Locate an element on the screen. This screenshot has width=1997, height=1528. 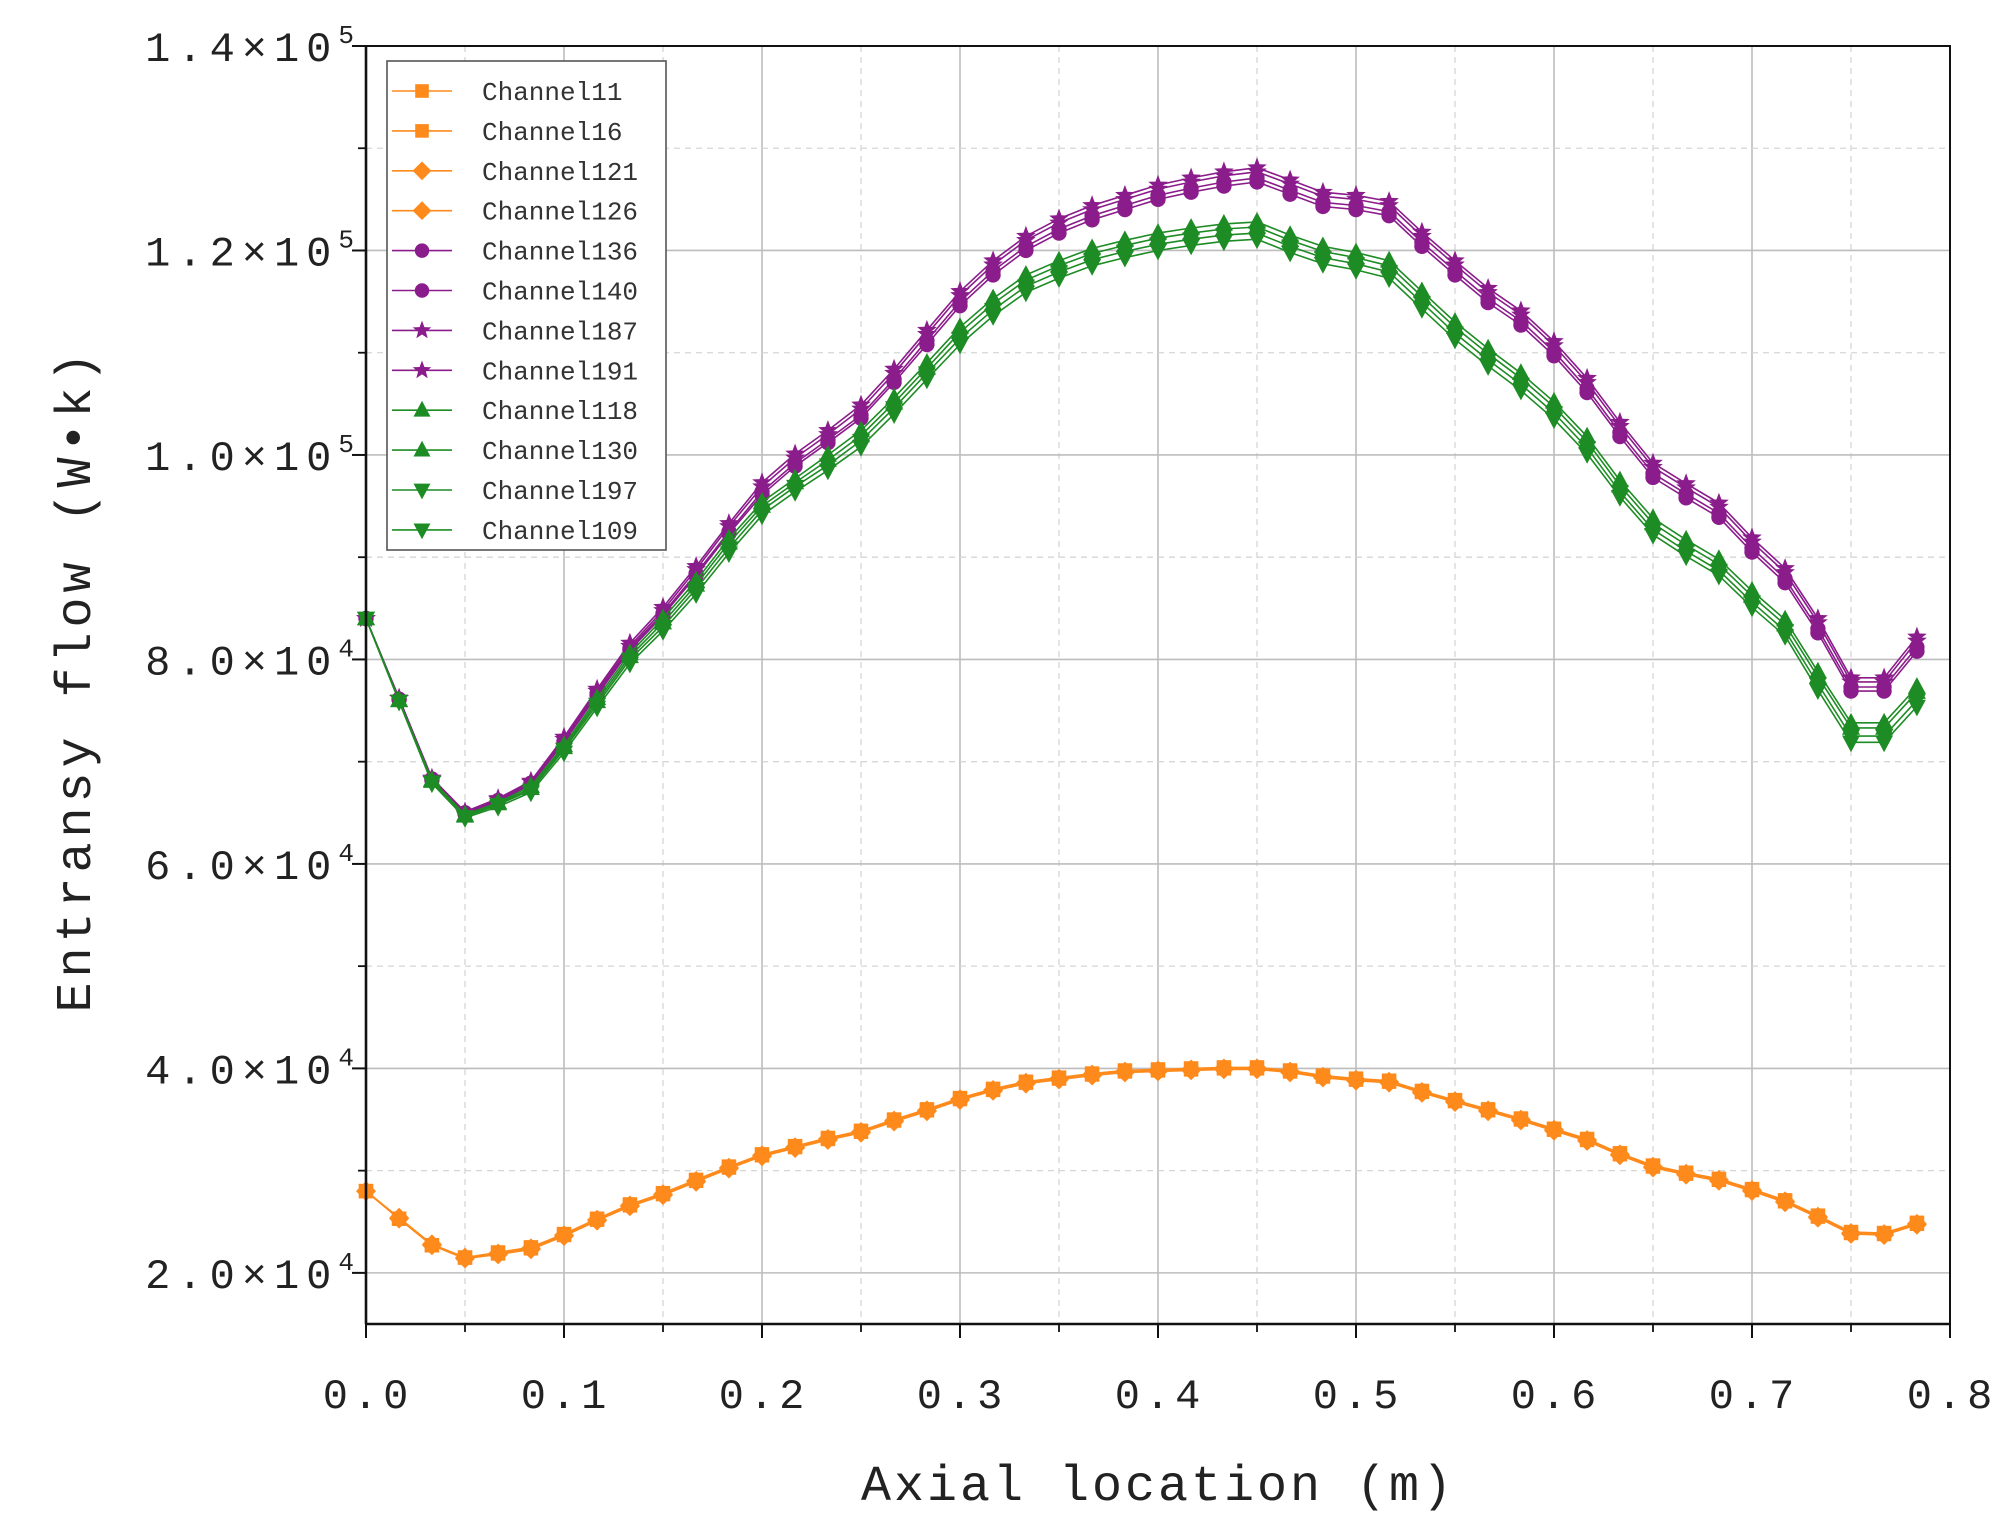
legend-marker-channel187 is located at coordinates (422, 329).